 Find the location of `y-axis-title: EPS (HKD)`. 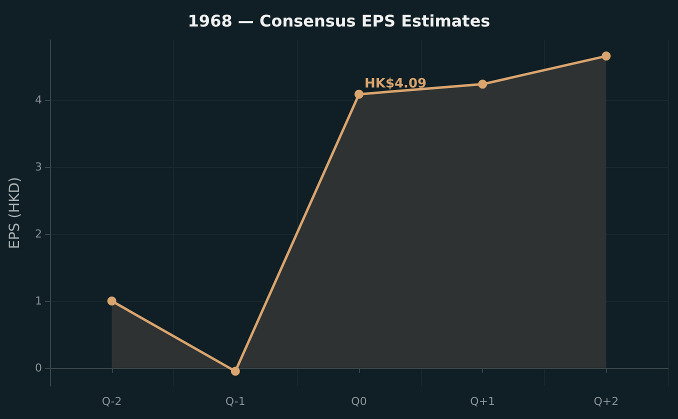

y-axis-title: EPS (HKD) is located at coordinates (15, 213).